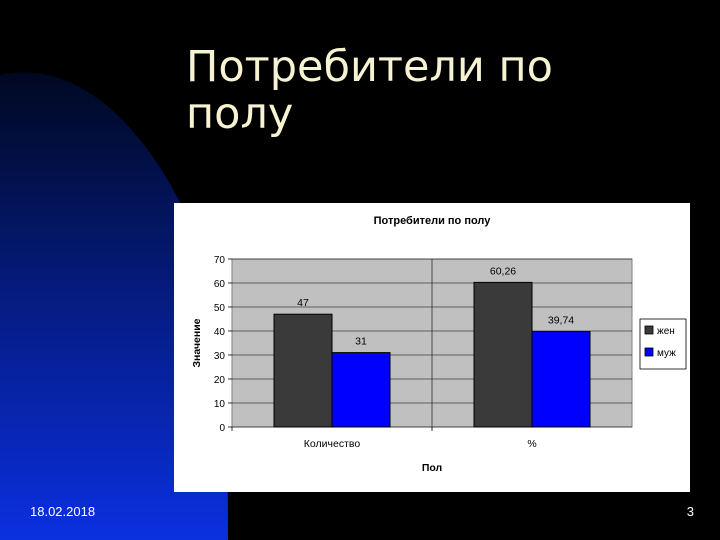 This screenshot has width=720, height=540. What do you see at coordinates (220, 260) in the screenshot?
I see `y-tick-label: 70` at bounding box center [220, 260].